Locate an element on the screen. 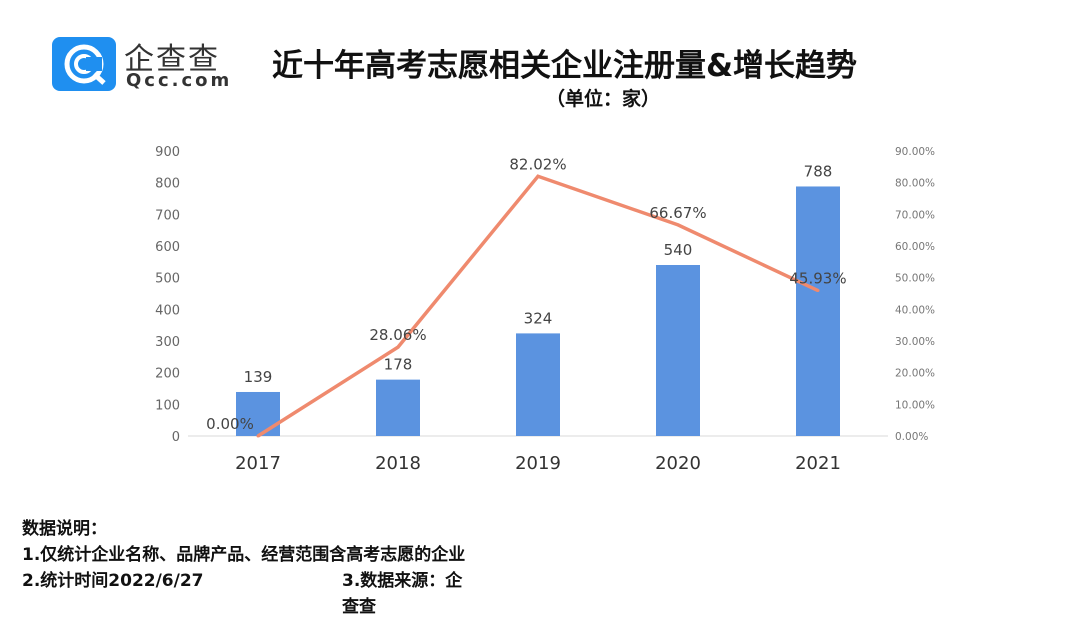 Image resolution: width=1080 pixels, height=620 pixels. y2-tick-label: 10.00% is located at coordinates (915, 405).